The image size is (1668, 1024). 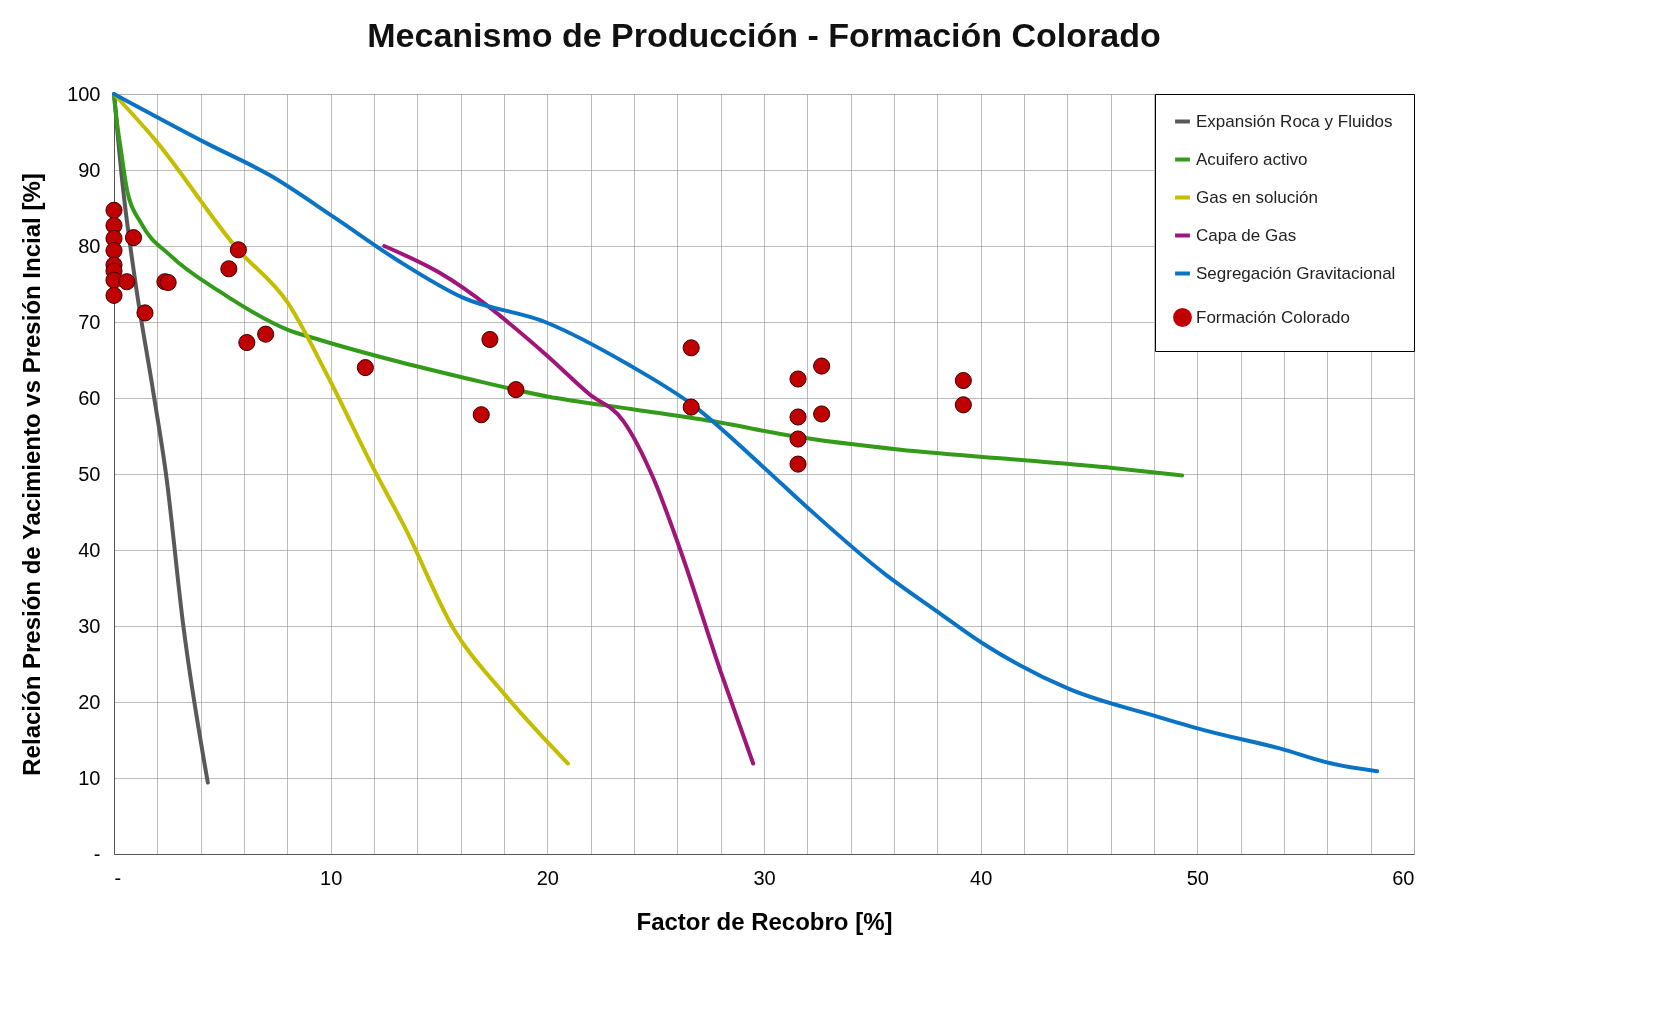 I want to click on legend-label: Acuifero activo, so click(x=1252, y=159).